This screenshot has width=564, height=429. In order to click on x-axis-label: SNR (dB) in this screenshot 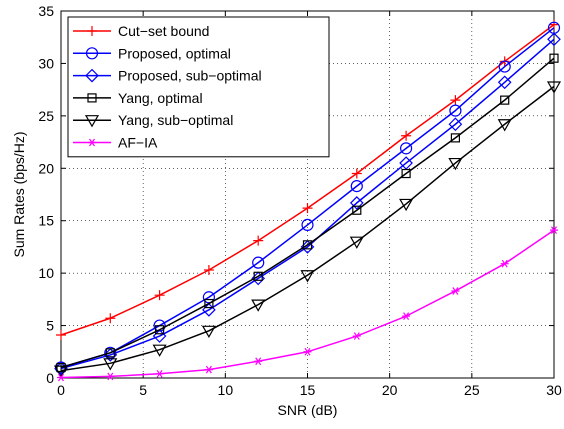, I will do `click(308, 410)`.